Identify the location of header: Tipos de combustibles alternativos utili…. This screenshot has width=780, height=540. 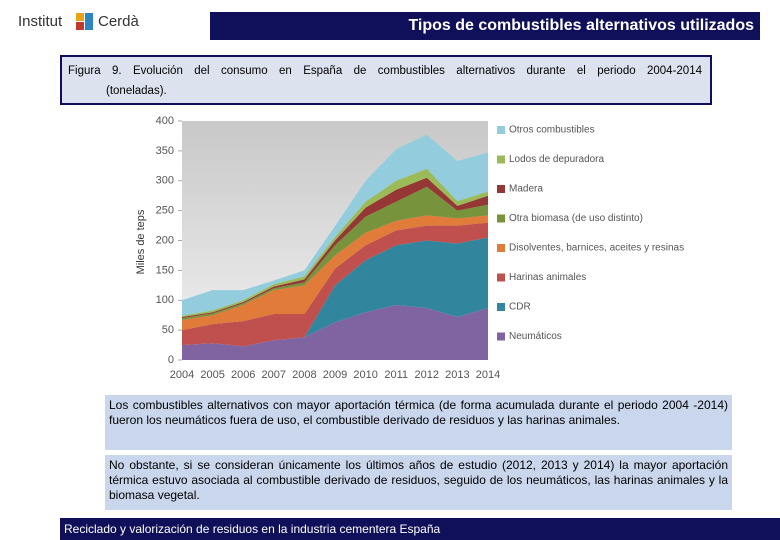
(485, 26).